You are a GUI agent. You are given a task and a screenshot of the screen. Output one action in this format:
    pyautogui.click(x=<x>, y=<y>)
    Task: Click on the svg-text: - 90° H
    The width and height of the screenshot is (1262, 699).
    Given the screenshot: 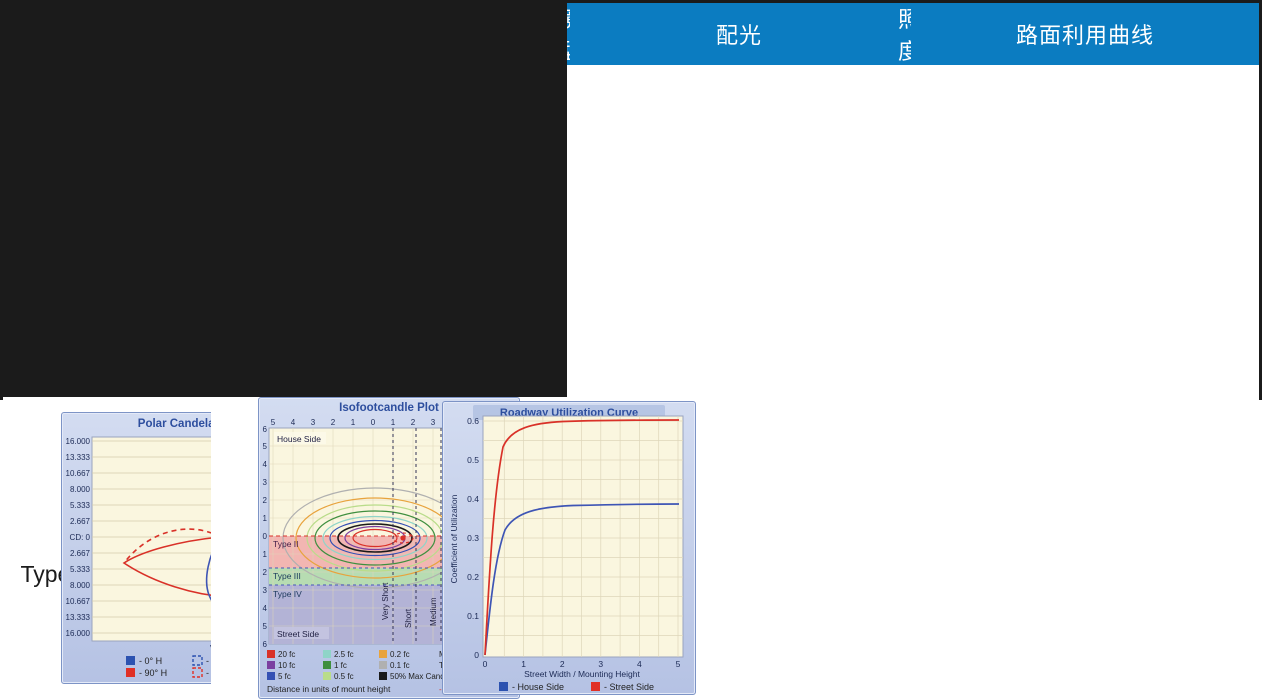 What is the action you would take?
    pyautogui.click(x=153, y=673)
    